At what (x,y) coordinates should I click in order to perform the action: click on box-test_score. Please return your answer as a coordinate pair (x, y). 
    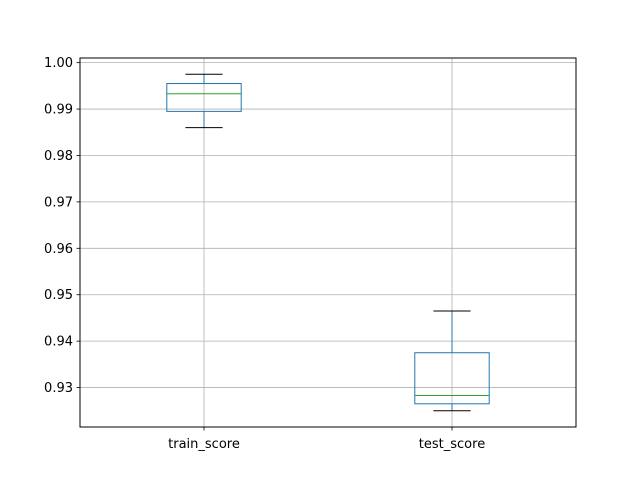
    Looking at the image, I should click on (452, 361).